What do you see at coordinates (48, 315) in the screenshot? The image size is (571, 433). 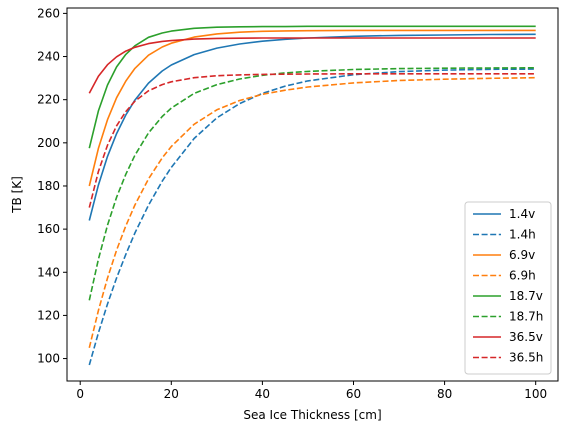 I see `y-tick-label: 120` at bounding box center [48, 315].